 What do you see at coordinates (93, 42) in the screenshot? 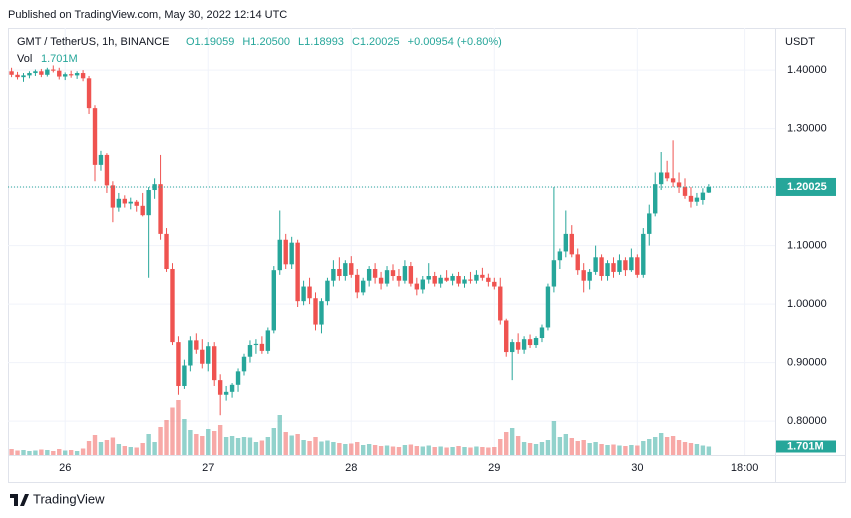
I see `symbol: GMT / TetherUS, 1h, BINANCE` at bounding box center [93, 42].